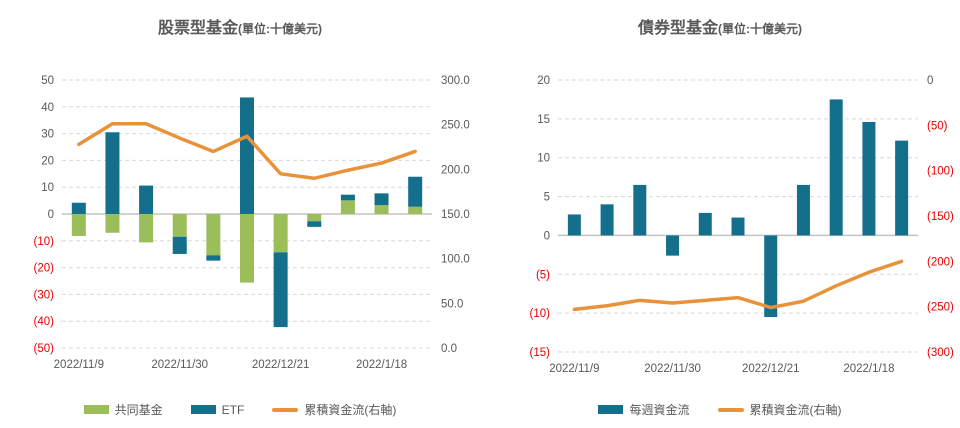 The image size is (960, 428). Describe the element at coordinates (760, 29) in the screenshot. I see `bond-chart-title-unit: (單位:十億美元)` at that location.